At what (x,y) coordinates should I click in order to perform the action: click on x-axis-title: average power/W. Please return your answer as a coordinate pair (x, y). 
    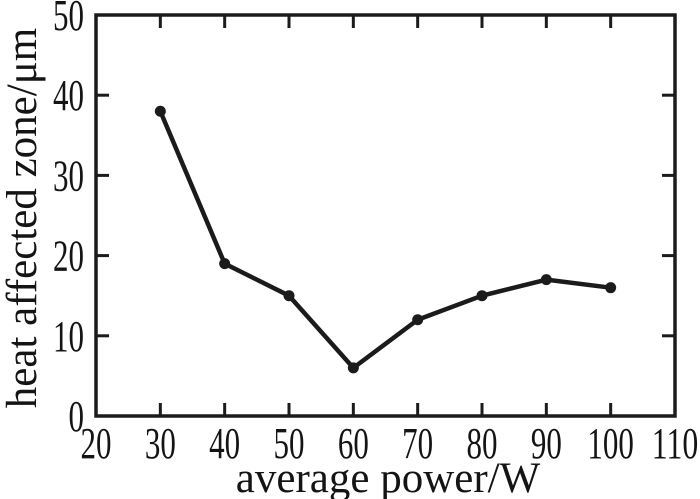
    Looking at the image, I should click on (388, 477).